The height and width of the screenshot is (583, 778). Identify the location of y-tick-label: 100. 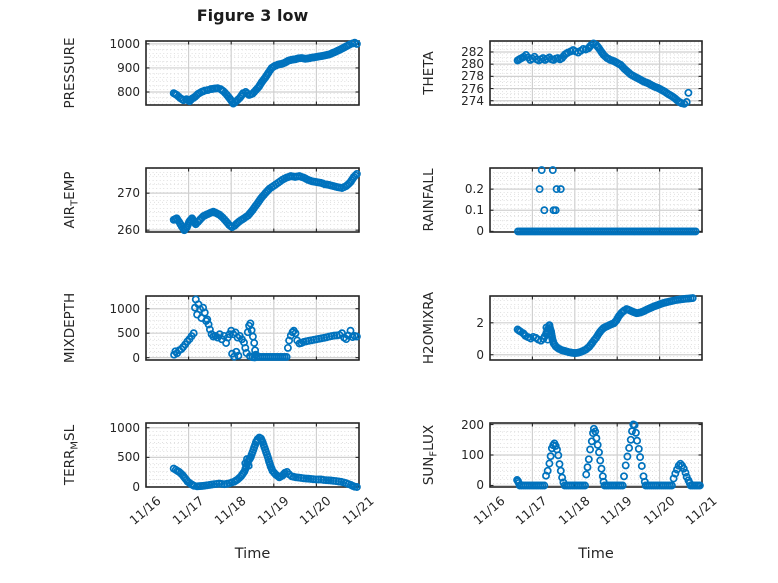
(472, 455).